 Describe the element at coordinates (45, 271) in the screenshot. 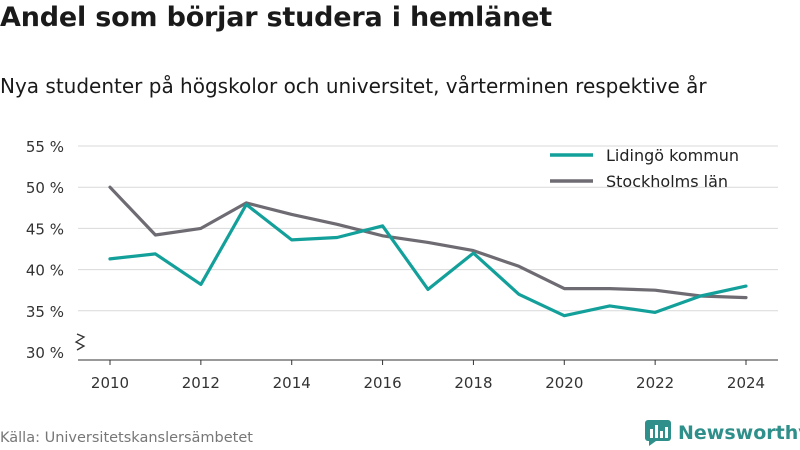

I see `y-tick-label: 40 %` at that location.